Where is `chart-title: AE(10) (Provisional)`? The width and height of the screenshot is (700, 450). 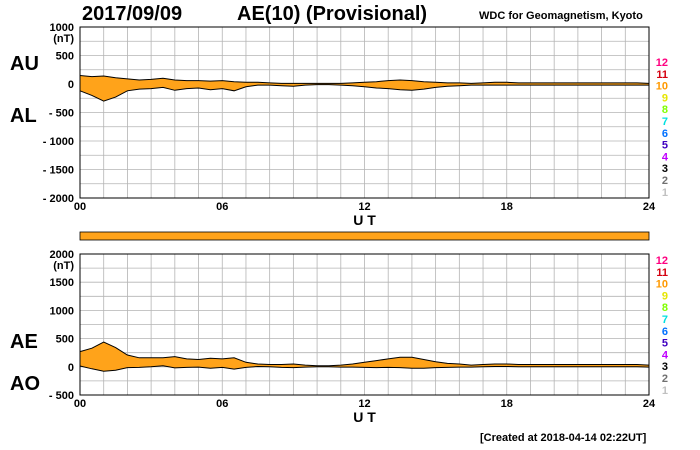 chart-title: AE(10) (Provisional) is located at coordinates (332, 14).